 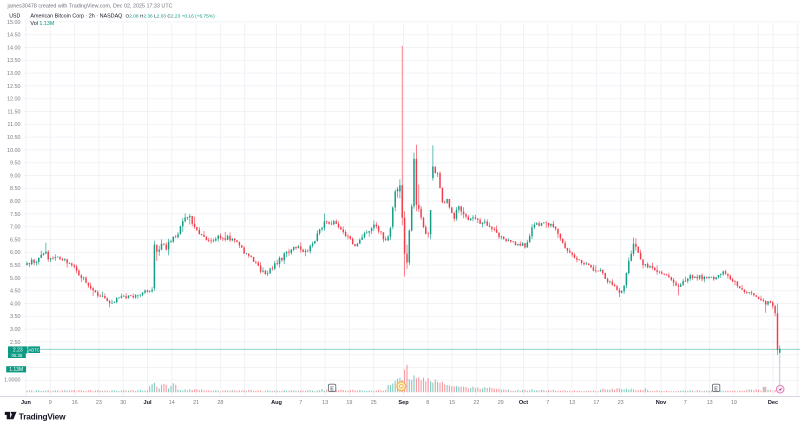 What do you see at coordinates (14, 100) in the screenshot?
I see `svg-text: 12.00` at bounding box center [14, 100].